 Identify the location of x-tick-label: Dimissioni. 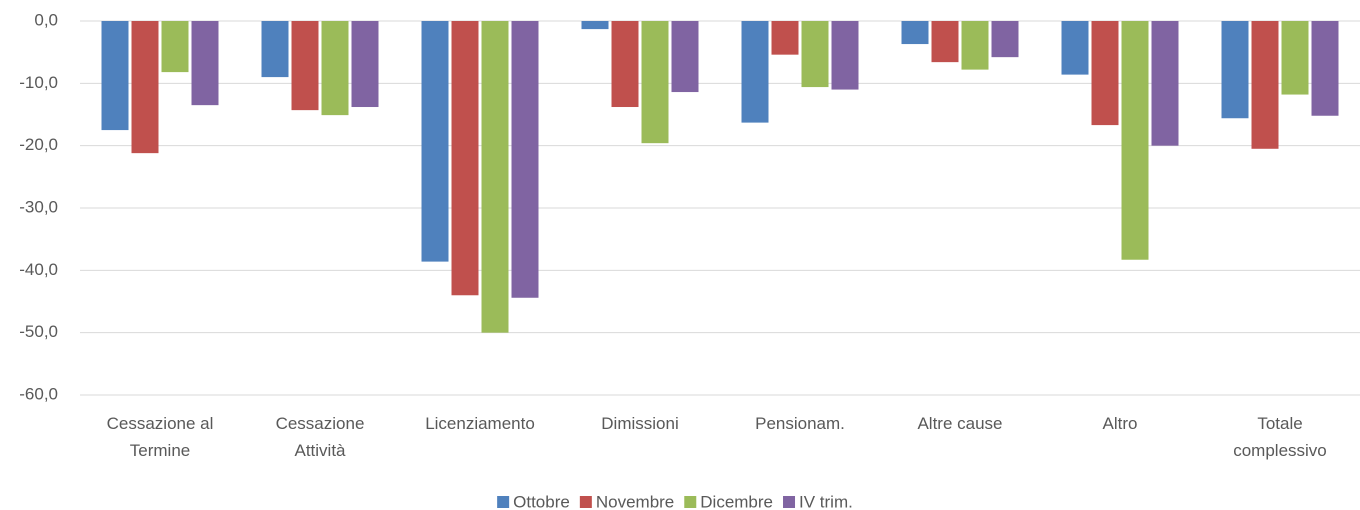
(640, 423).